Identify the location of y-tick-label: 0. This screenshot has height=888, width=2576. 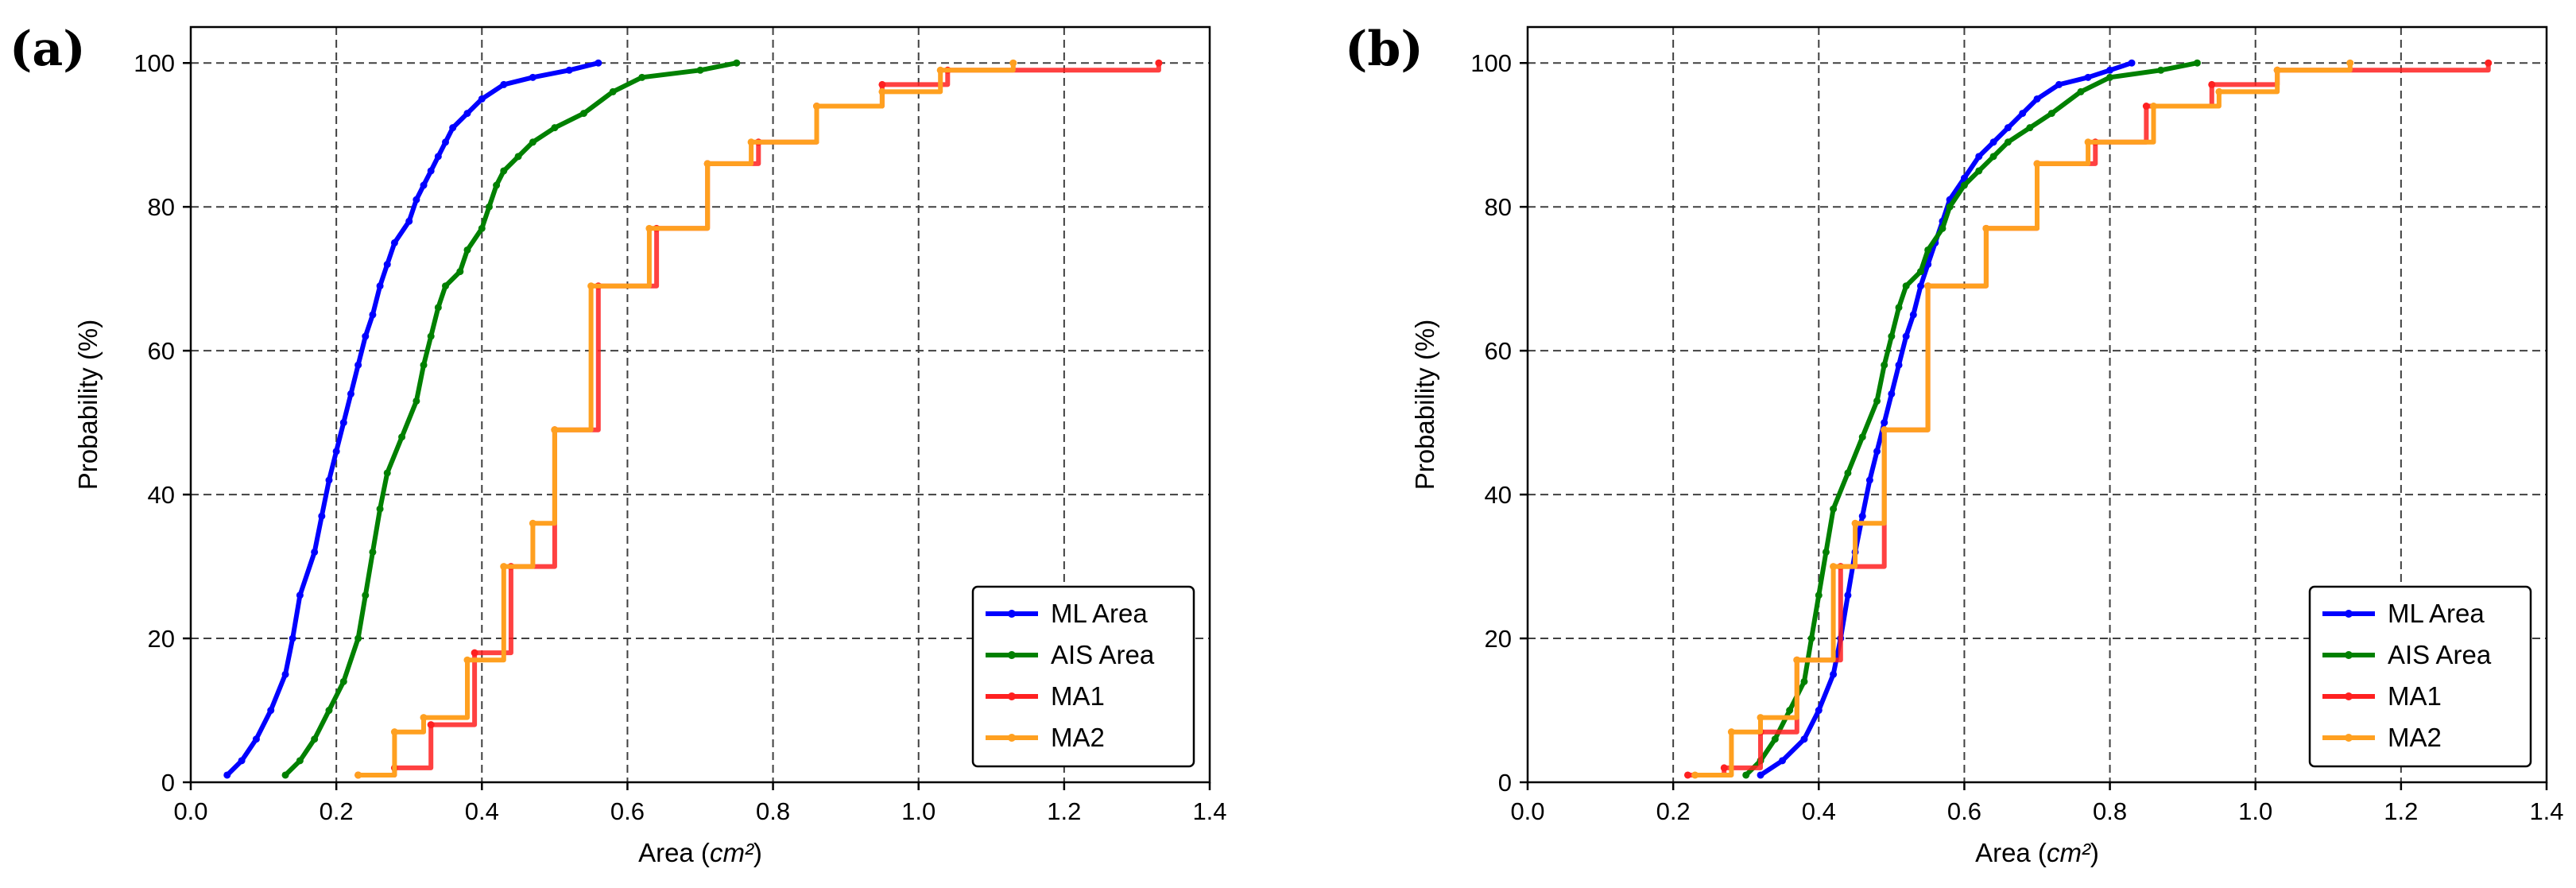
(168, 783).